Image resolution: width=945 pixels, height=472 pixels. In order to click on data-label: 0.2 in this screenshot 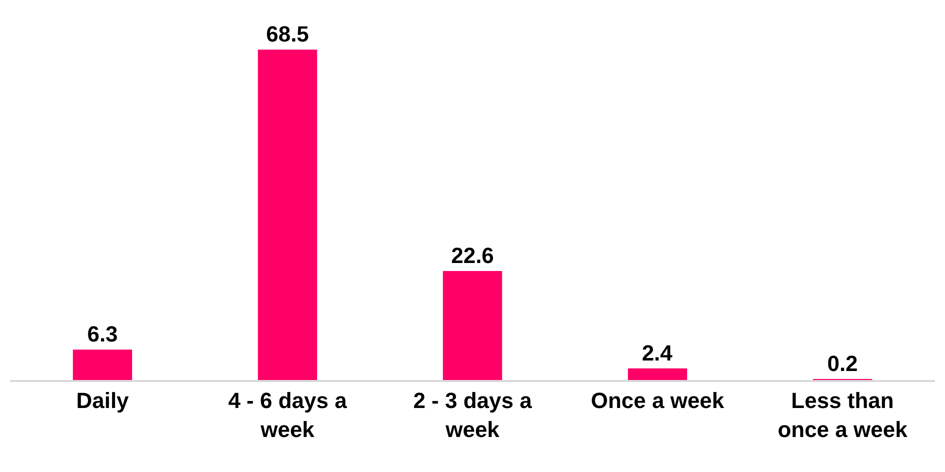, I will do `click(842, 363)`.